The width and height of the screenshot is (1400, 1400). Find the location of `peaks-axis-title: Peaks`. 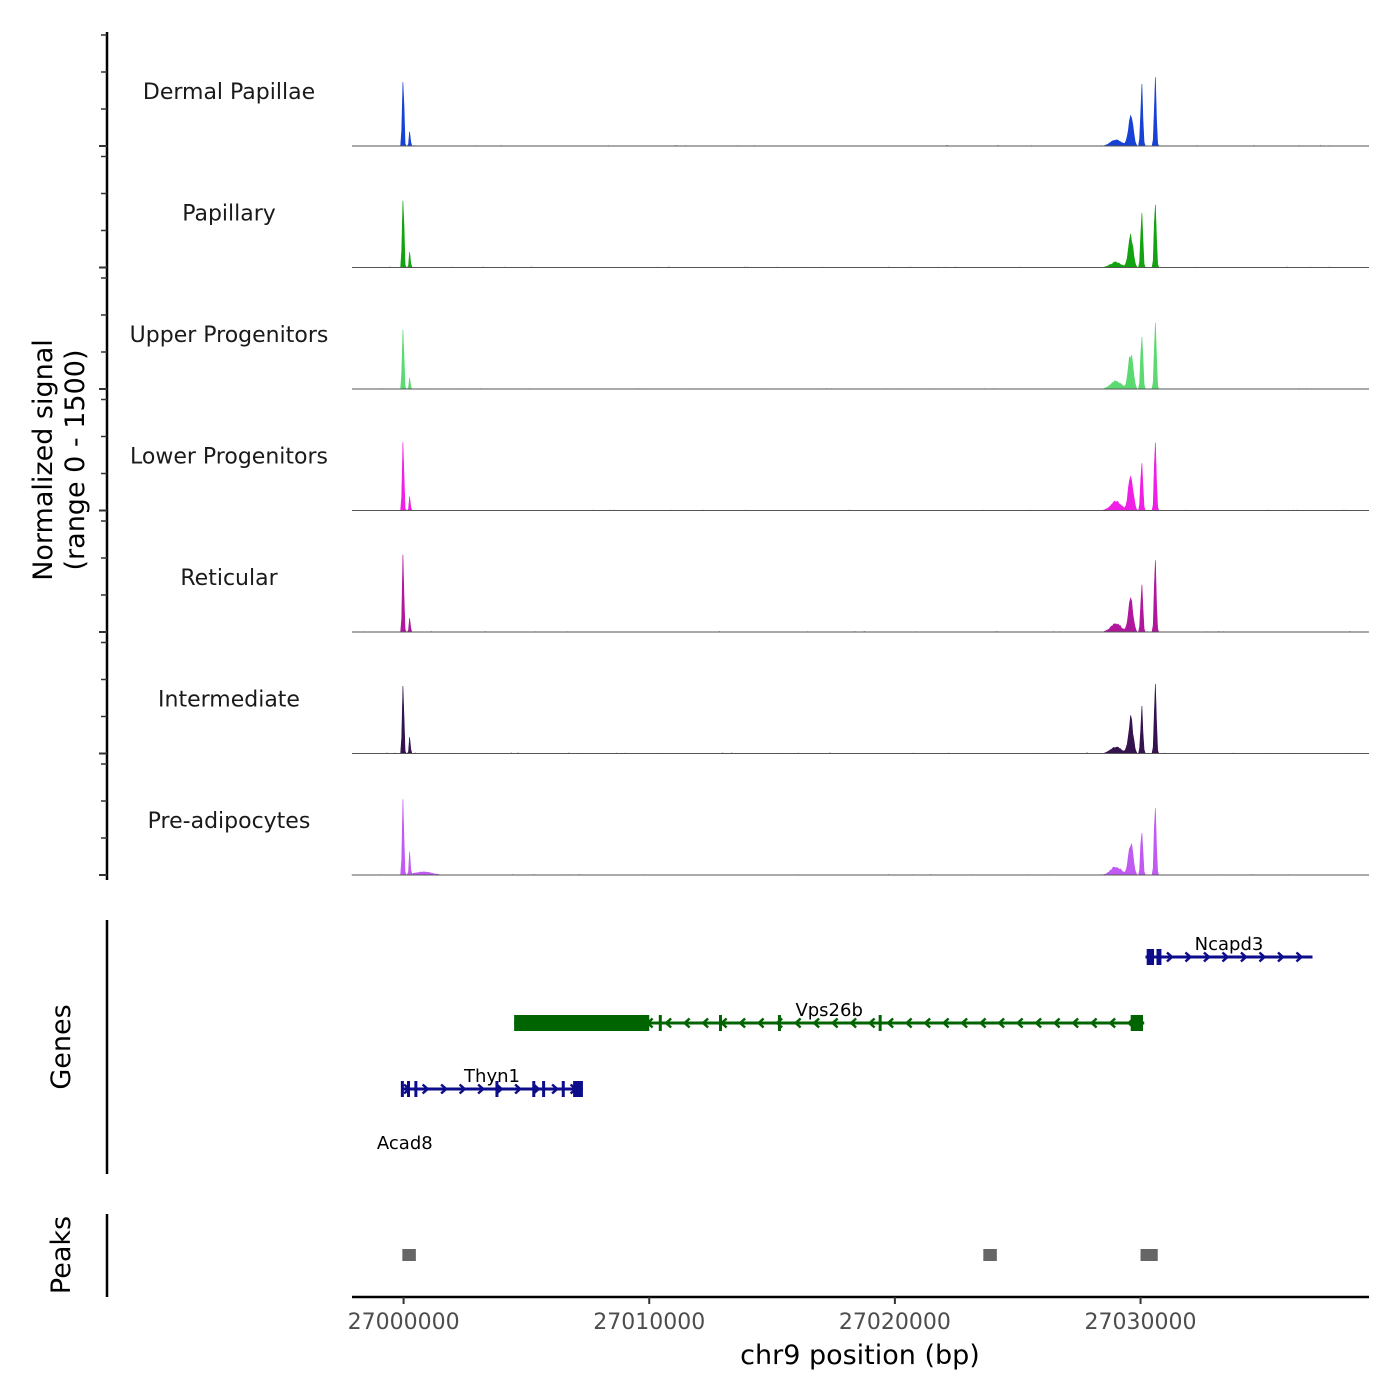

peaks-axis-title: Peaks is located at coordinates (61, 1255).